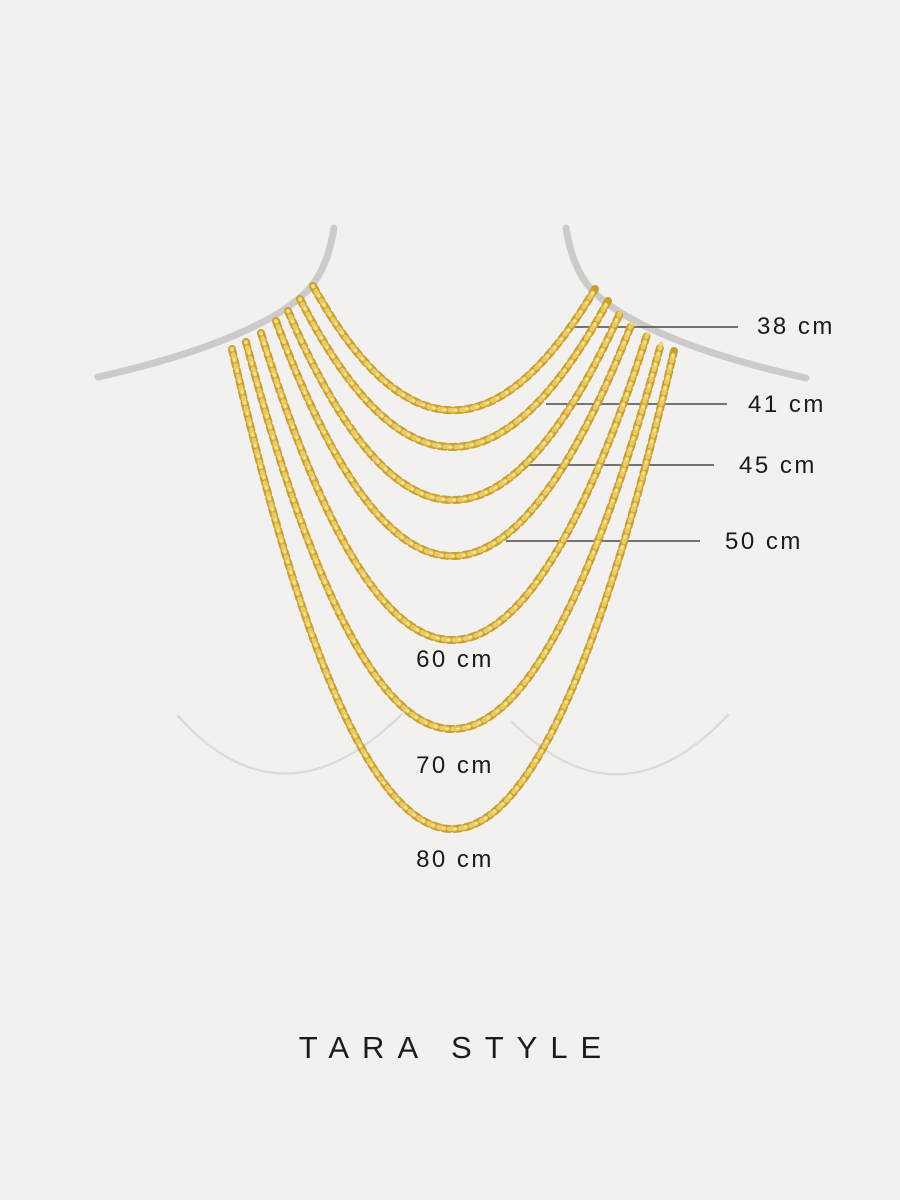  Describe the element at coordinates (455, 659) in the screenshot. I see `size-label-60cm: 60 cm` at that location.